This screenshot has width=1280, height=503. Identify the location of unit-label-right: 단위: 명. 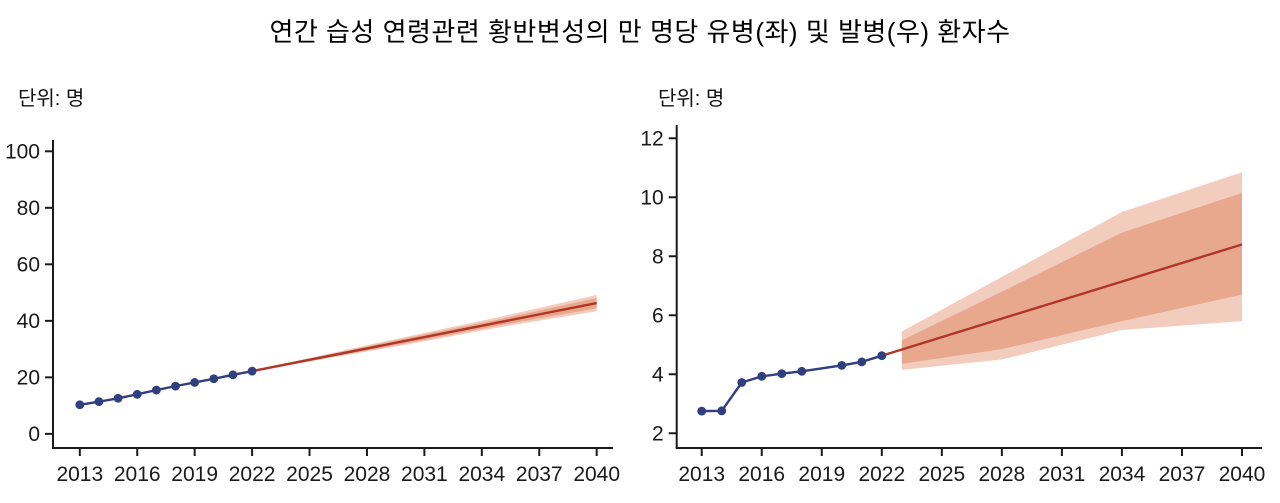
(691, 99).